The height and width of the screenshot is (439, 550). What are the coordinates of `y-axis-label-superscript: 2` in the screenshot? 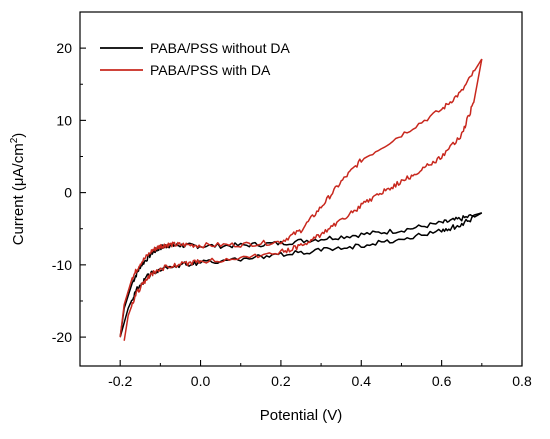 It's located at (14, 140).